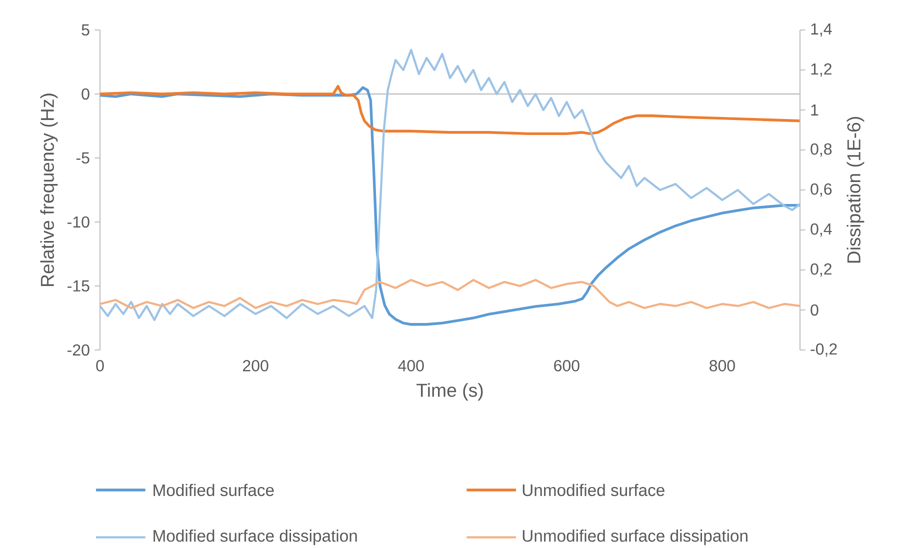 This screenshot has height=548, width=898. What do you see at coordinates (79, 222) in the screenshot?
I see `y-tick-label: -10` at bounding box center [79, 222].